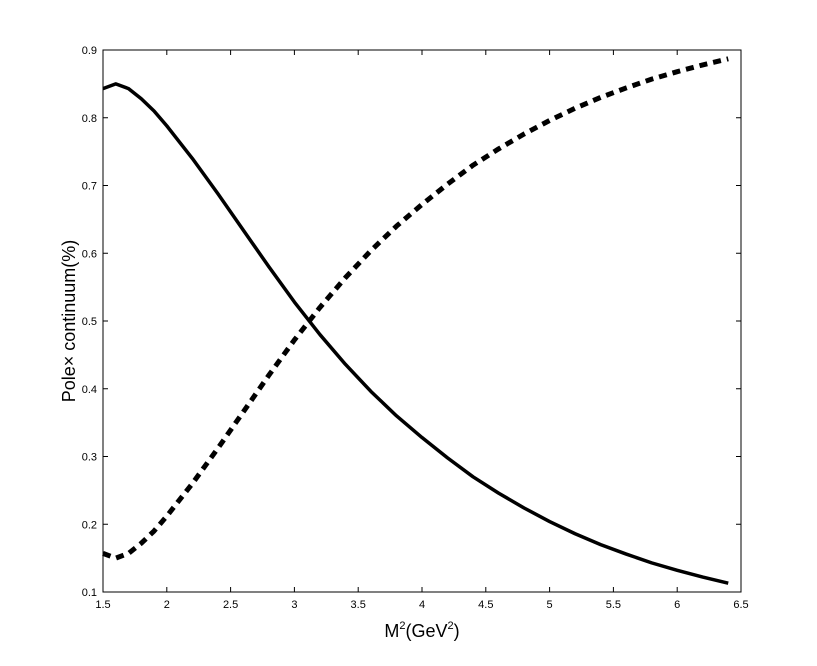 This screenshot has height=666, width=817. I want to click on x-tick-label: 4.5, so click(485, 605).